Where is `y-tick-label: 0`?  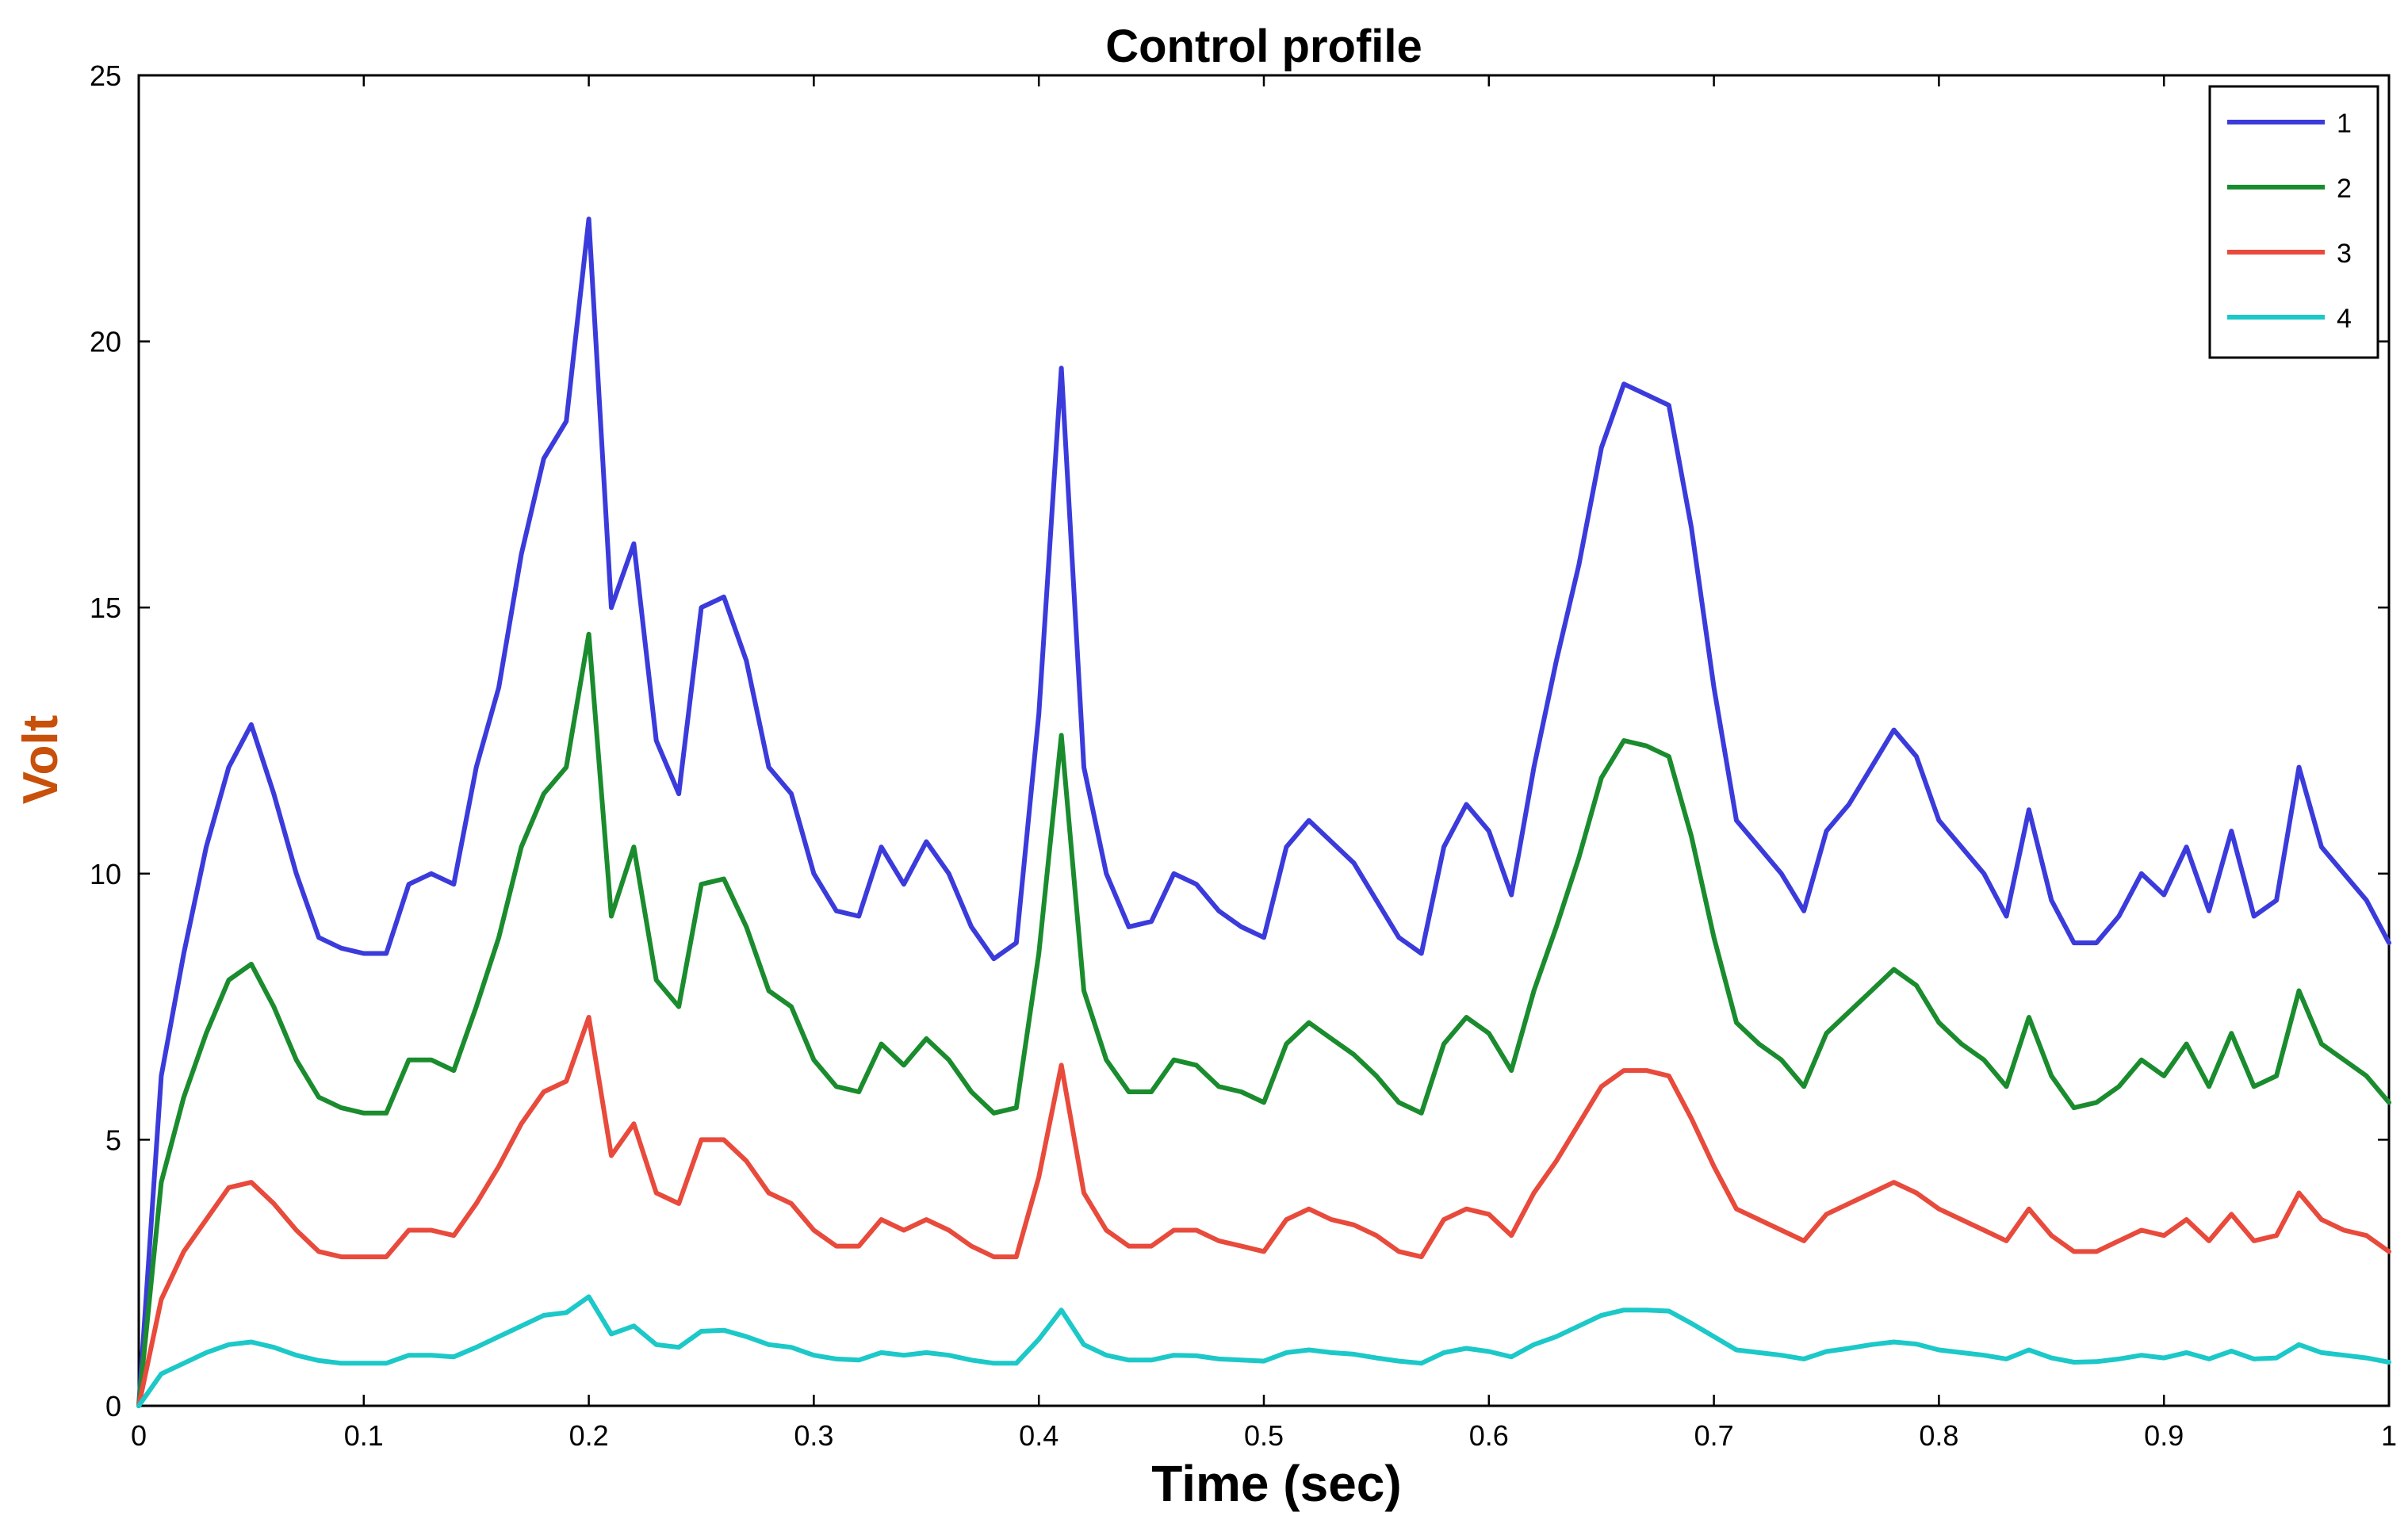 y-tick-label: 0 is located at coordinates (113, 1406).